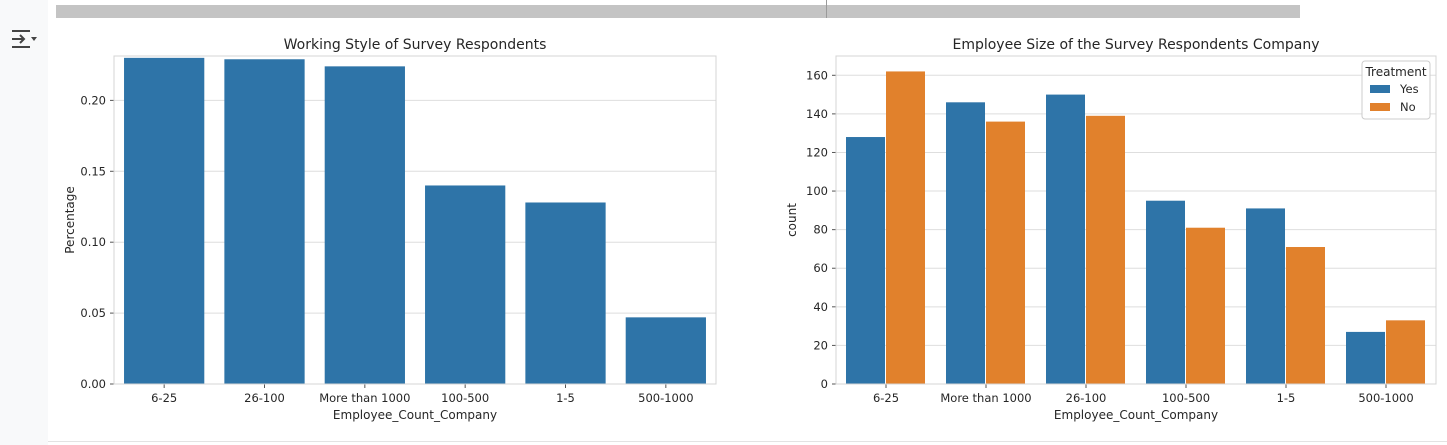 The width and height of the screenshot is (1447, 445). What do you see at coordinates (817, 191) in the screenshot?
I see `y-tick-label: 100` at bounding box center [817, 191].